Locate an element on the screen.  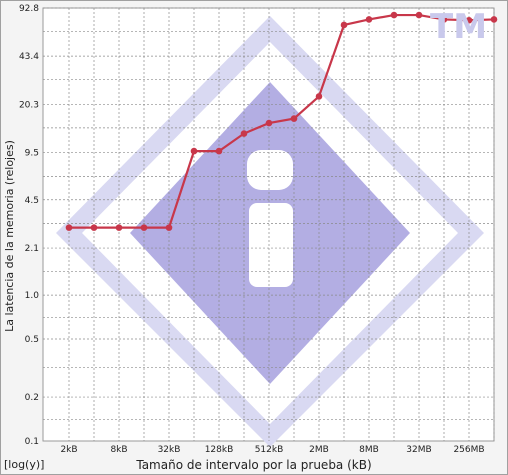
x-tick-label: 512kB is located at coordinates (269, 450).